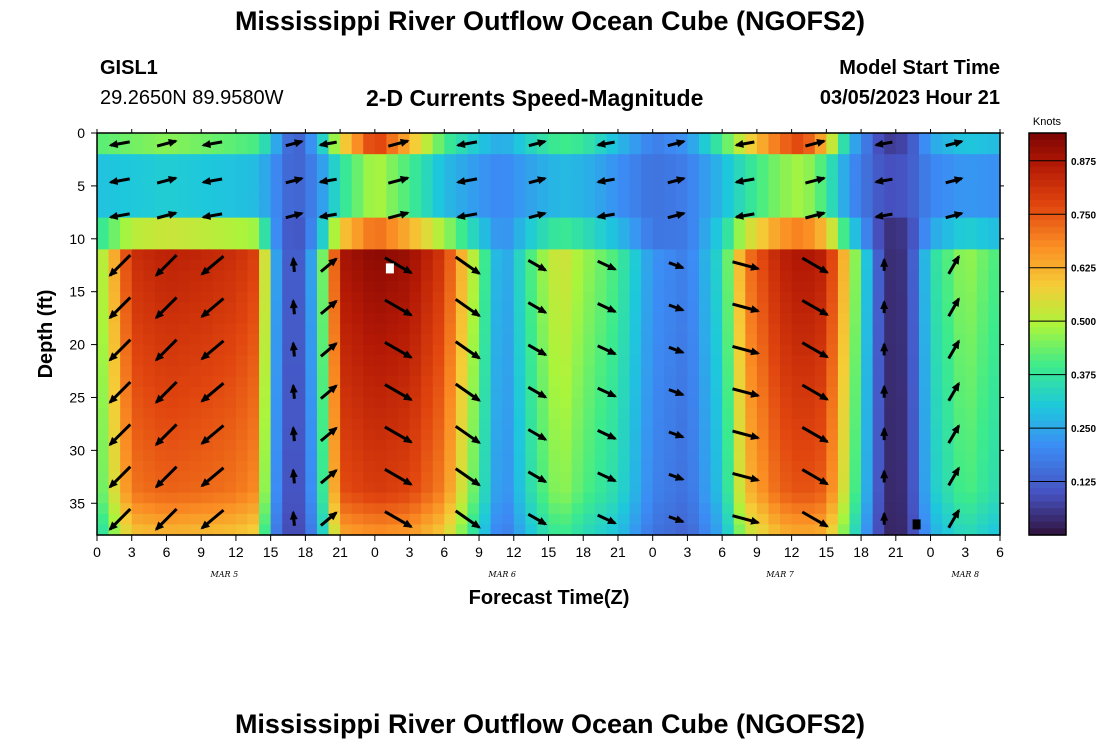 This screenshot has width=1100, height=750. What do you see at coordinates (389, 268) in the screenshot?
I see `marker` at bounding box center [389, 268].